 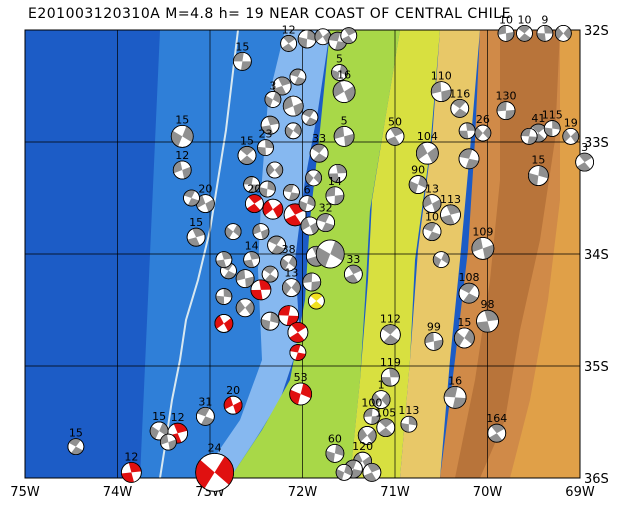 What do you see at coordinates (580, 492) in the screenshot?
I see `lon-tick-label: 69W` at bounding box center [580, 492].